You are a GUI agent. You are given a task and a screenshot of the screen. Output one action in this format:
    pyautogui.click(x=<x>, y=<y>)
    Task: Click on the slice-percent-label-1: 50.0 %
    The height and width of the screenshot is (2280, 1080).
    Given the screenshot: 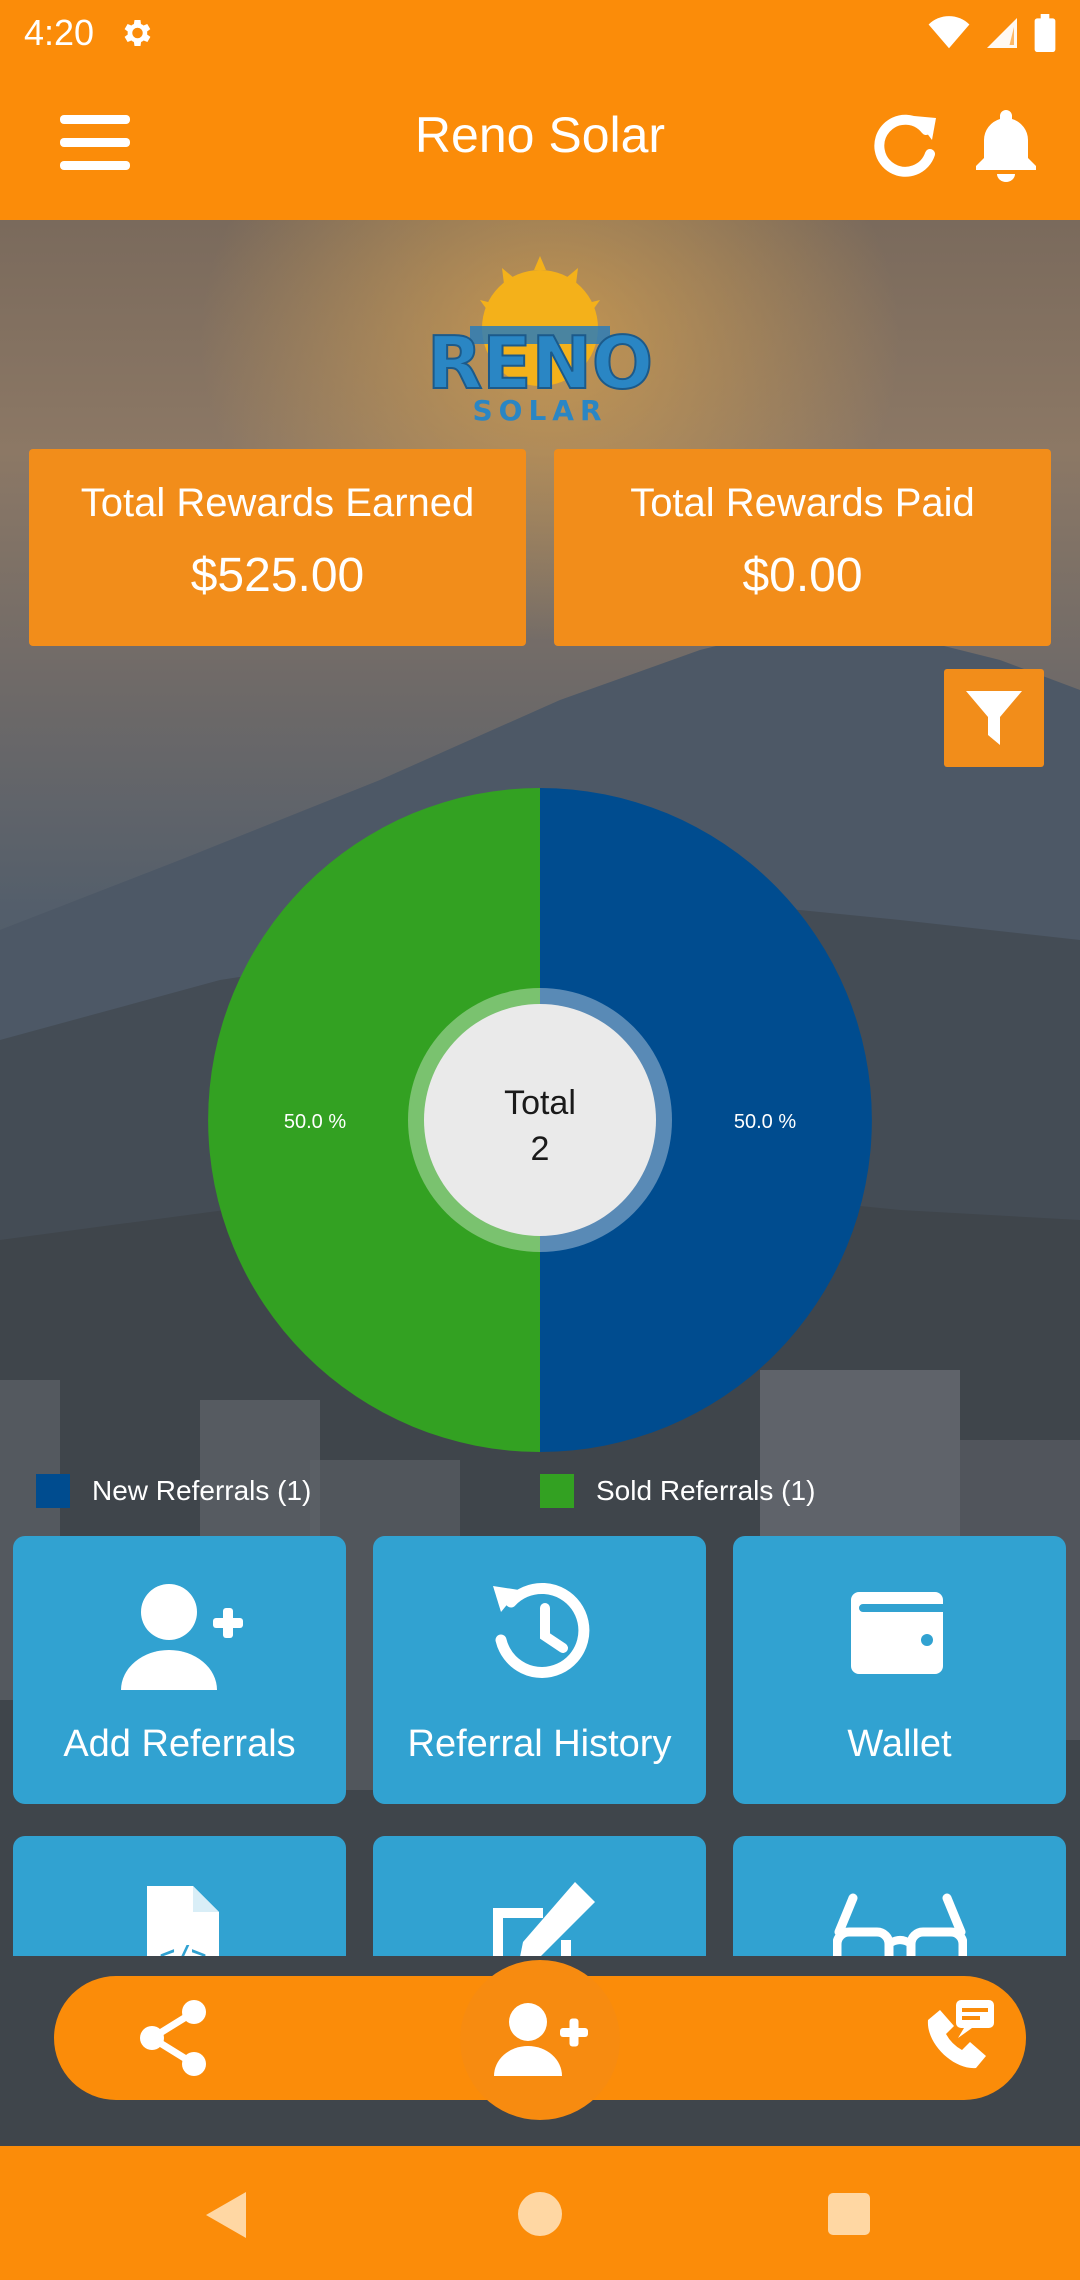 What is the action you would take?
    pyautogui.click(x=315, y=1122)
    